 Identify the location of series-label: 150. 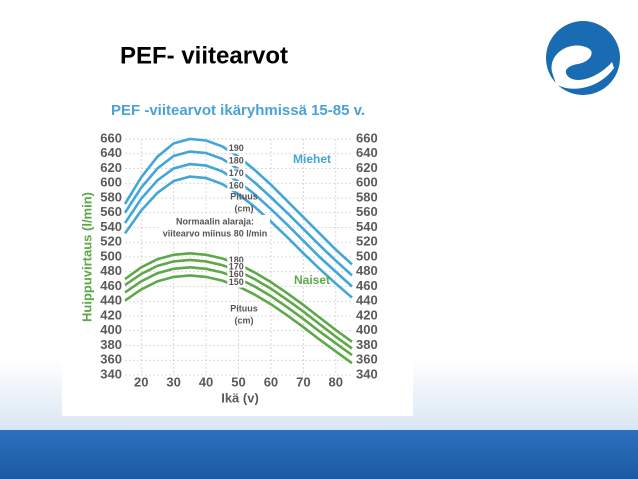
(236, 282).